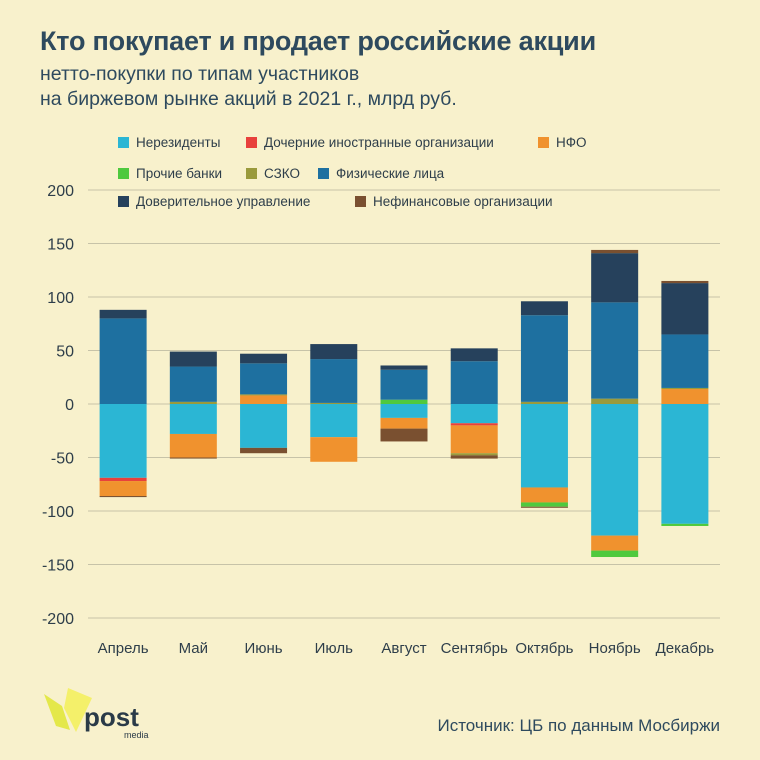  What do you see at coordinates (179, 173) in the screenshot?
I see `legend-label: Прочие банки` at bounding box center [179, 173].